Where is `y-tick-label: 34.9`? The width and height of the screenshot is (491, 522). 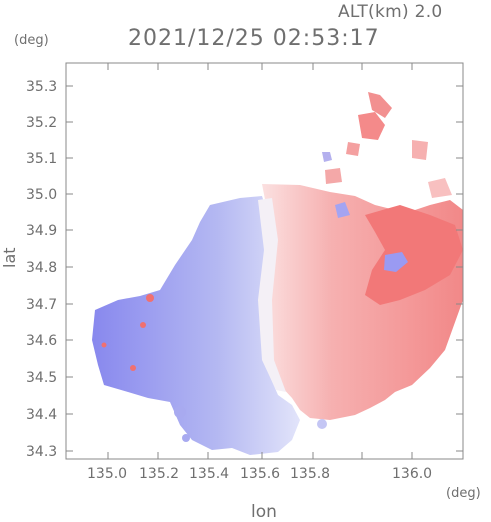 y-tick-label: 34.9 is located at coordinates (41, 231).